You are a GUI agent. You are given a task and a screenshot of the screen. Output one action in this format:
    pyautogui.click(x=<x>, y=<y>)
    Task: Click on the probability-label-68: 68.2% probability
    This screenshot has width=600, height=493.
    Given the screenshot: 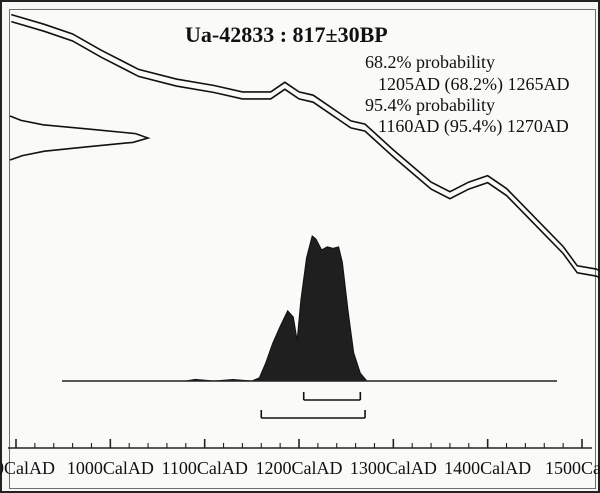 What is the action you would take?
    pyautogui.click(x=430, y=62)
    